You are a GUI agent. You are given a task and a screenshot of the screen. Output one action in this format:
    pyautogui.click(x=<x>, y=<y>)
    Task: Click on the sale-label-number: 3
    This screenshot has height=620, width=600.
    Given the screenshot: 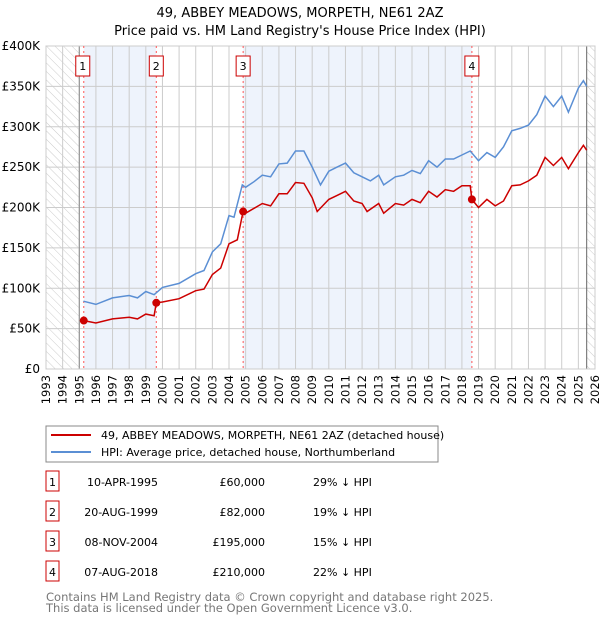 What is the action you would take?
    pyautogui.click(x=243, y=66)
    